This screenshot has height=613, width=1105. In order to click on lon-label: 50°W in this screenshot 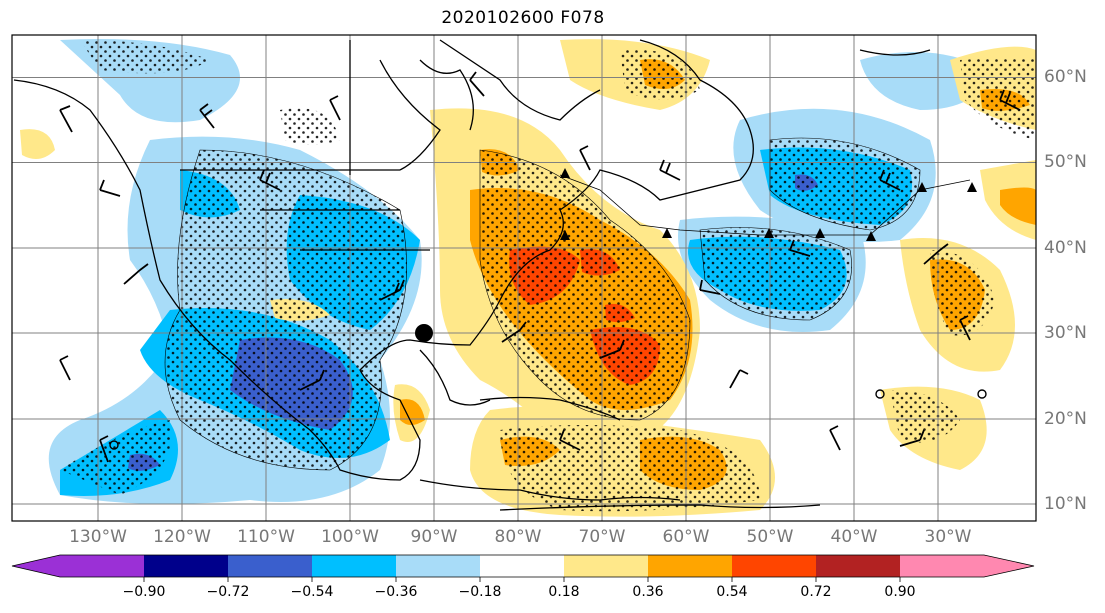, I will do `click(770, 537)`.